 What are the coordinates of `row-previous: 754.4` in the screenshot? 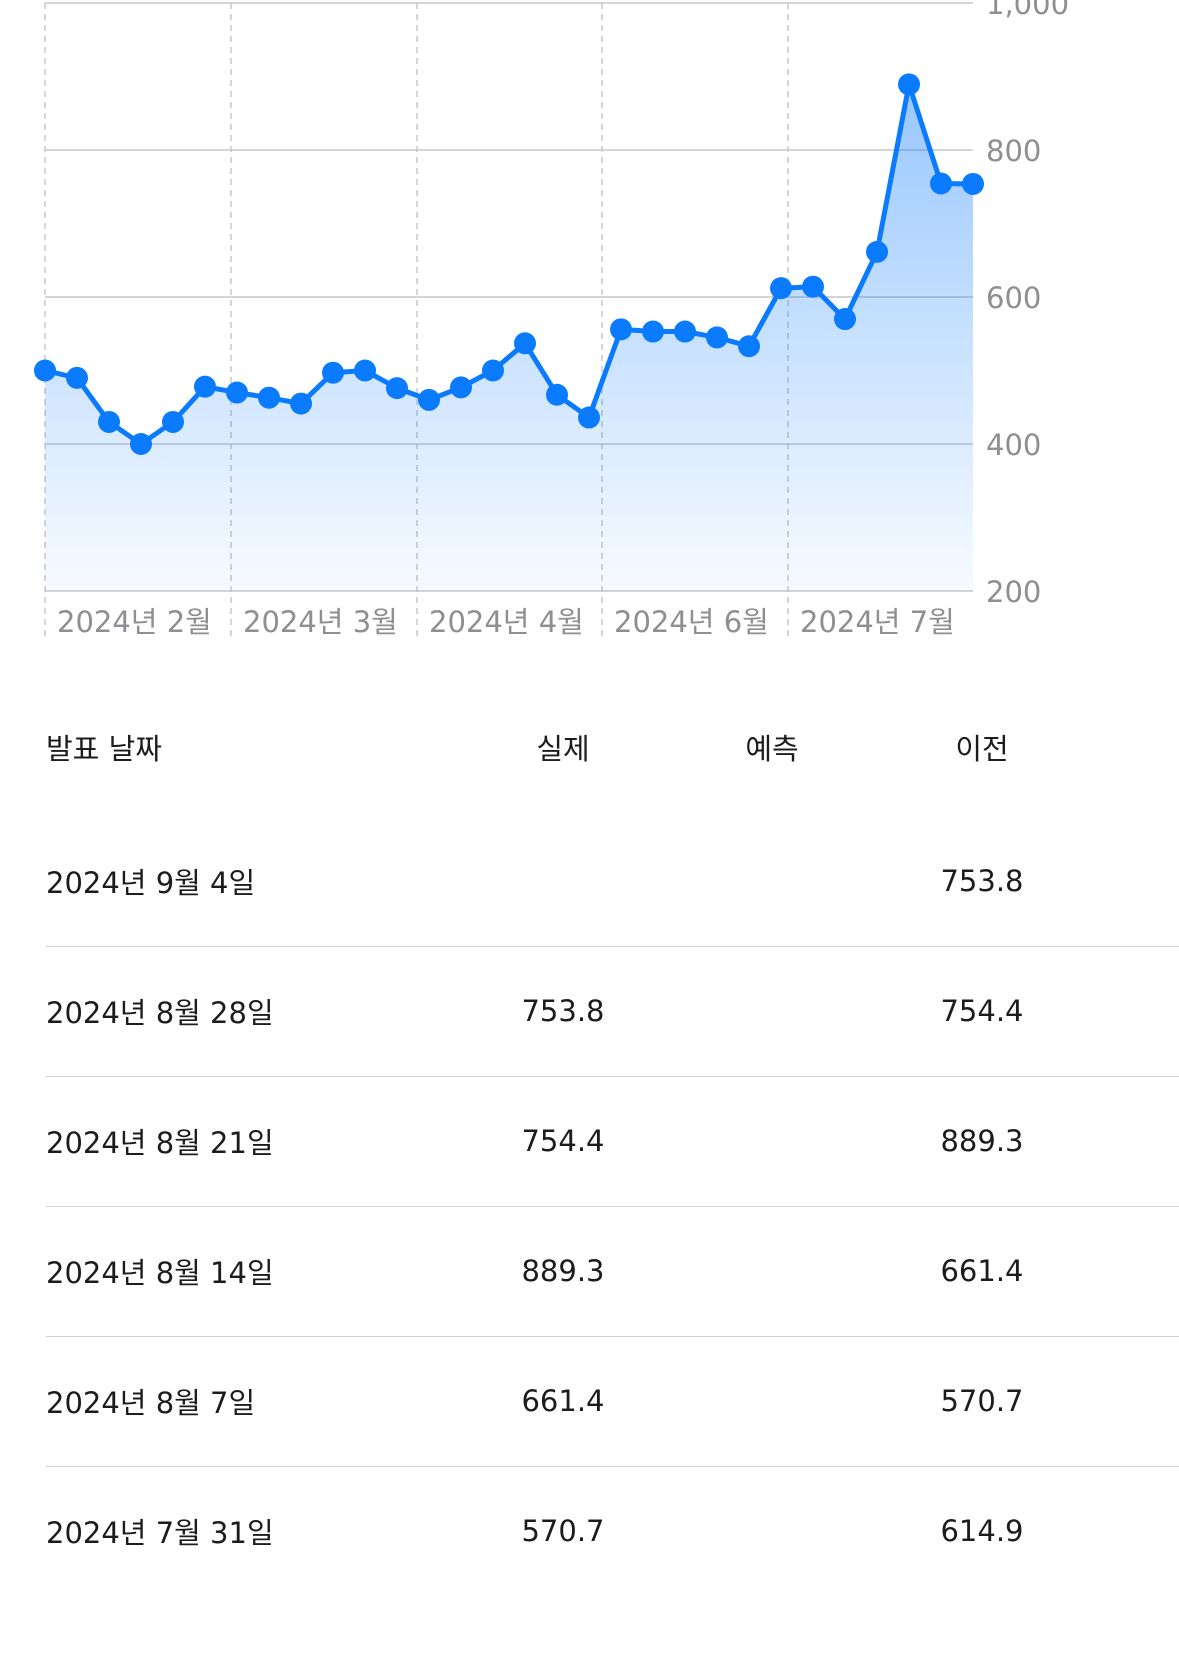 It's located at (982, 1011).